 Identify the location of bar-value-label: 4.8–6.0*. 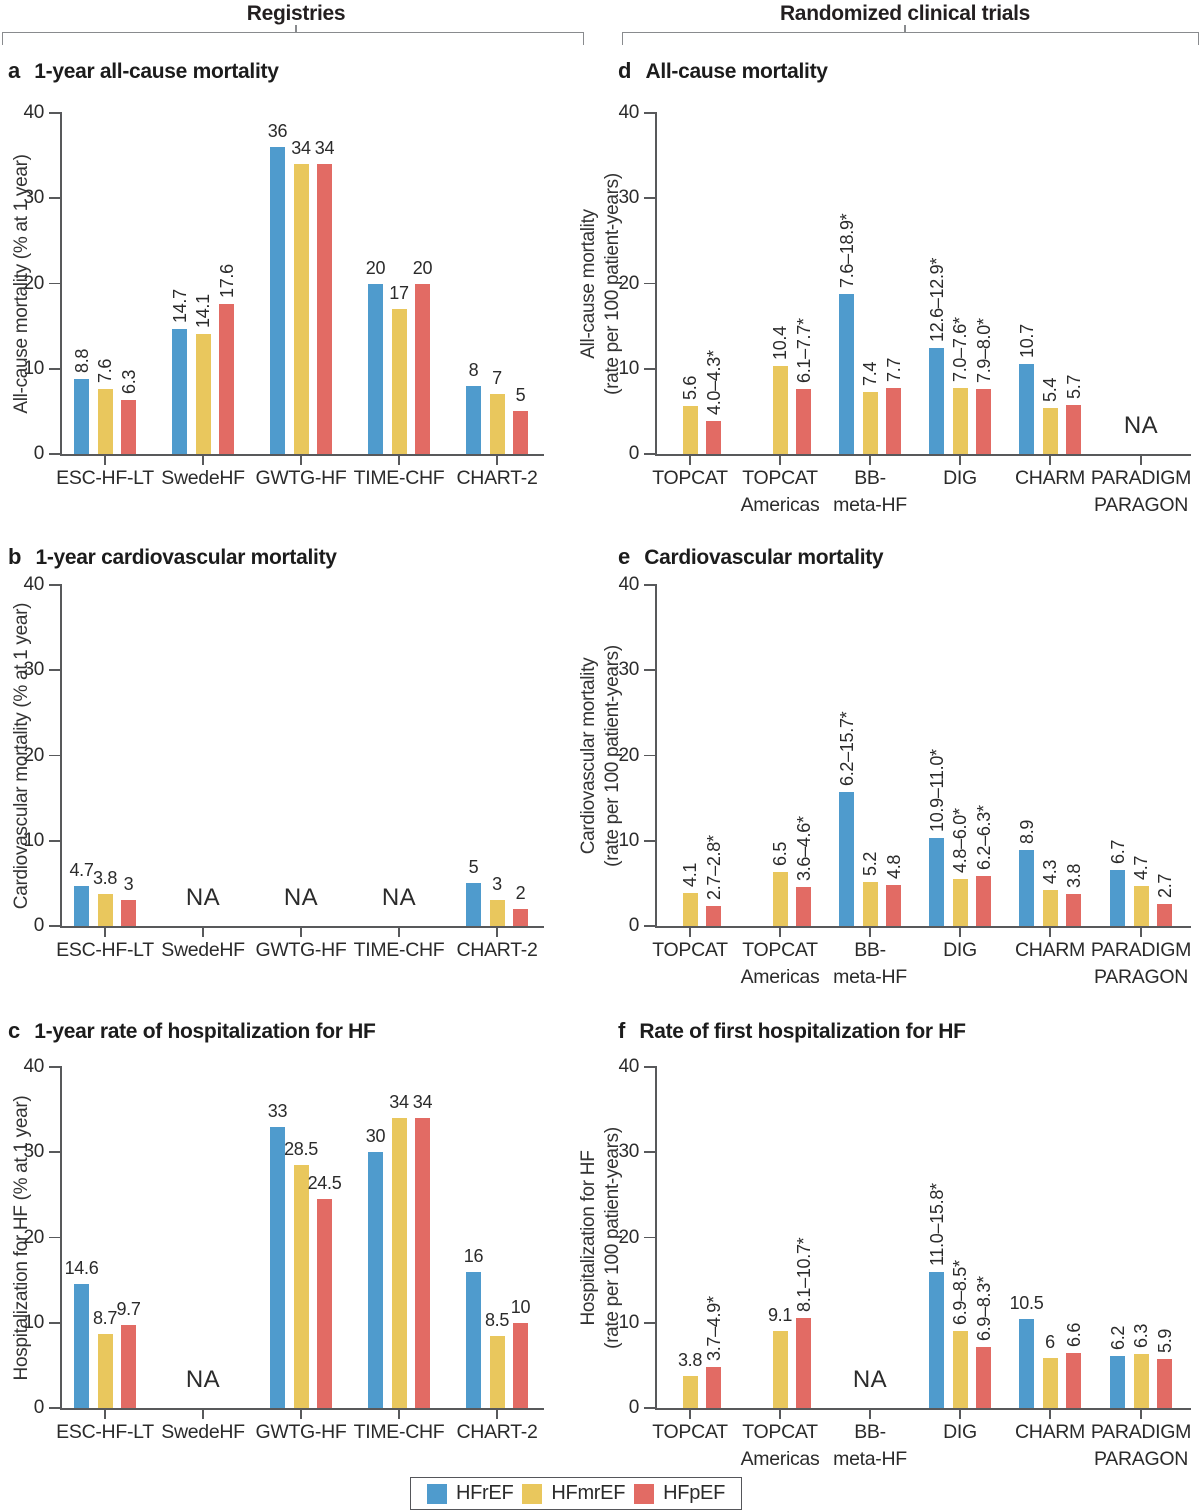
(960, 841).